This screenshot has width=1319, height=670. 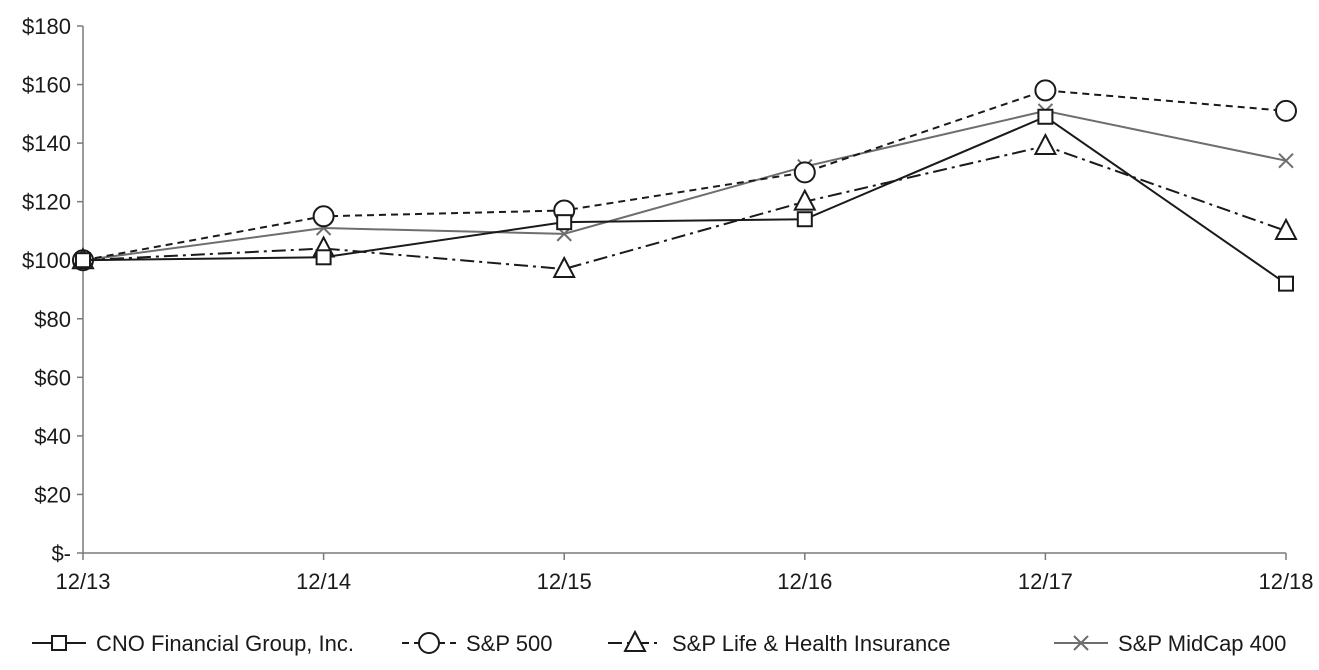 What do you see at coordinates (1202, 643) in the screenshot?
I see `legend-label: S&P MidCap 400` at bounding box center [1202, 643].